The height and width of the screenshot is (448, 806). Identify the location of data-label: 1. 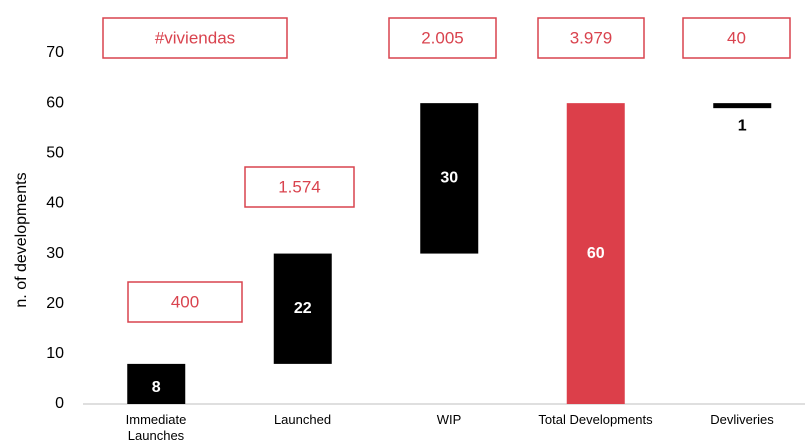
(742, 125).